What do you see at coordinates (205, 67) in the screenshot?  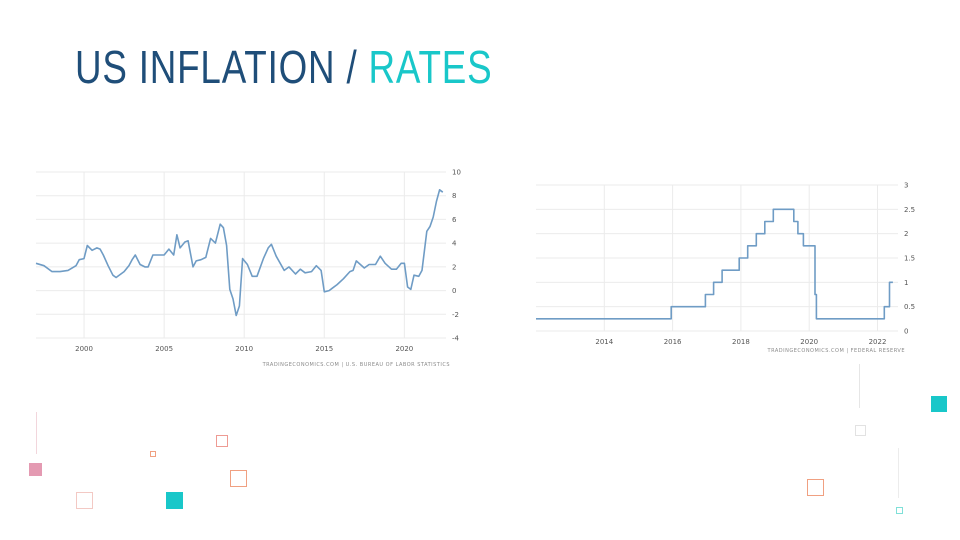 I see `title-us-inflation: US INFLATION` at bounding box center [205, 67].